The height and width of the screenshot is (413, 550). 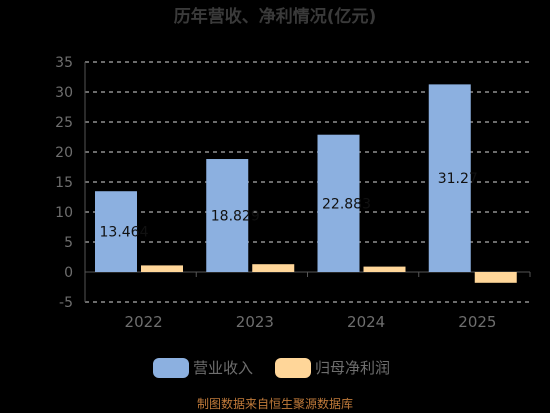 I want to click on legend: 营业收入 归母净利润, so click(x=271, y=368).